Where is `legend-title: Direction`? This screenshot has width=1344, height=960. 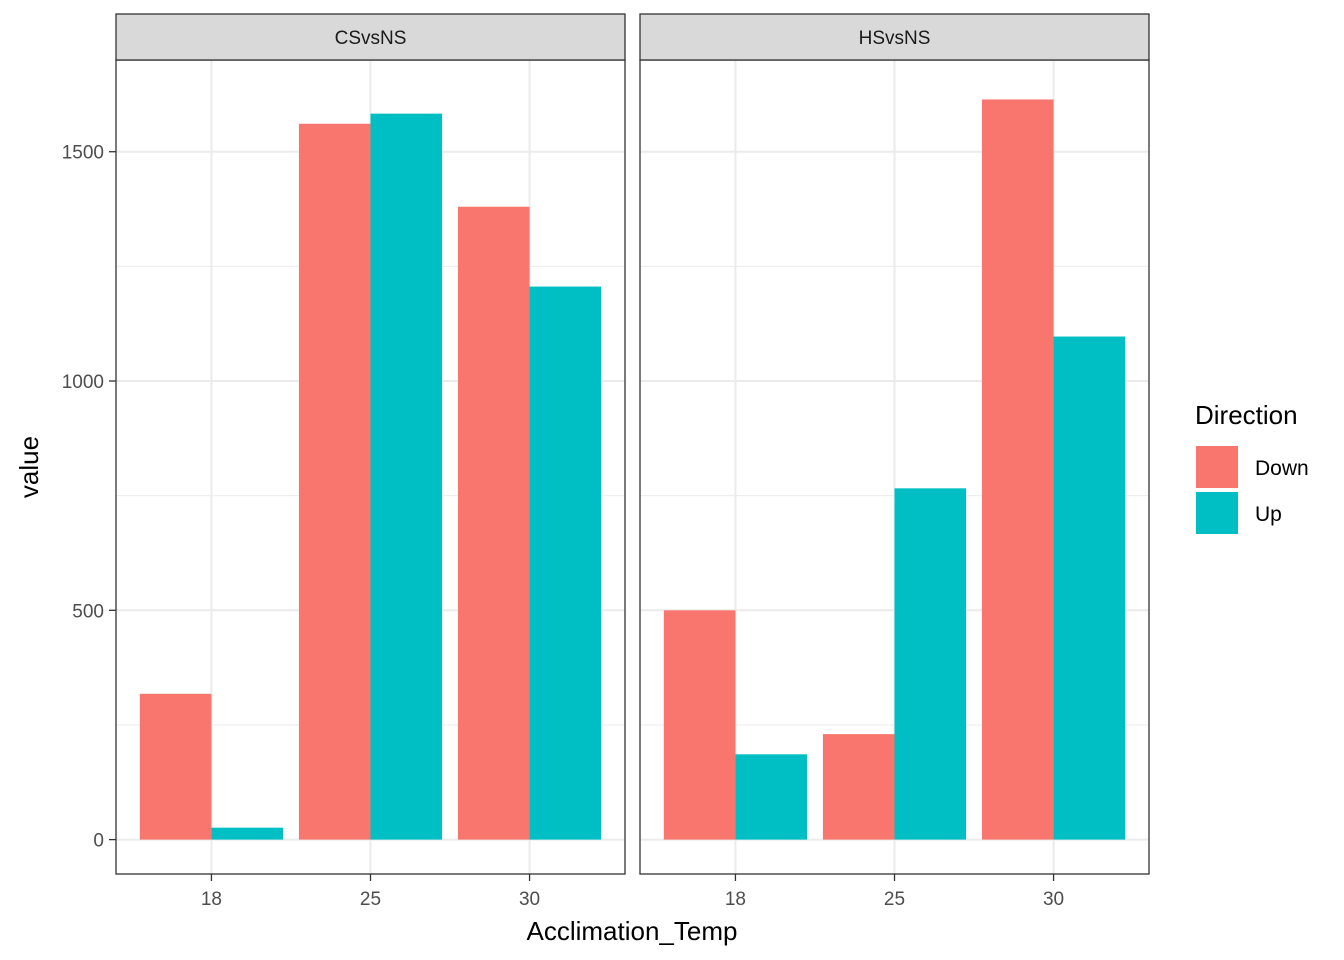
legend-title: Direction is located at coordinates (1246, 415).